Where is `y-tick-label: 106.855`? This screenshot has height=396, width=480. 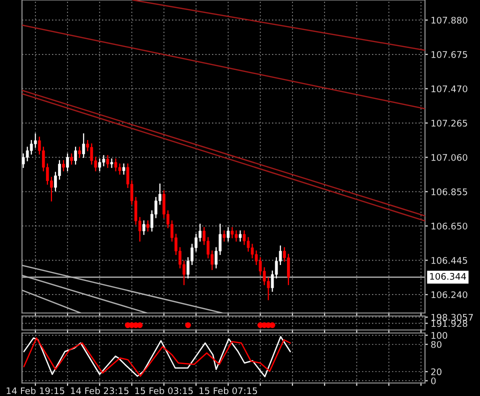
y-tick-label: 106.855 is located at coordinates (450, 192).